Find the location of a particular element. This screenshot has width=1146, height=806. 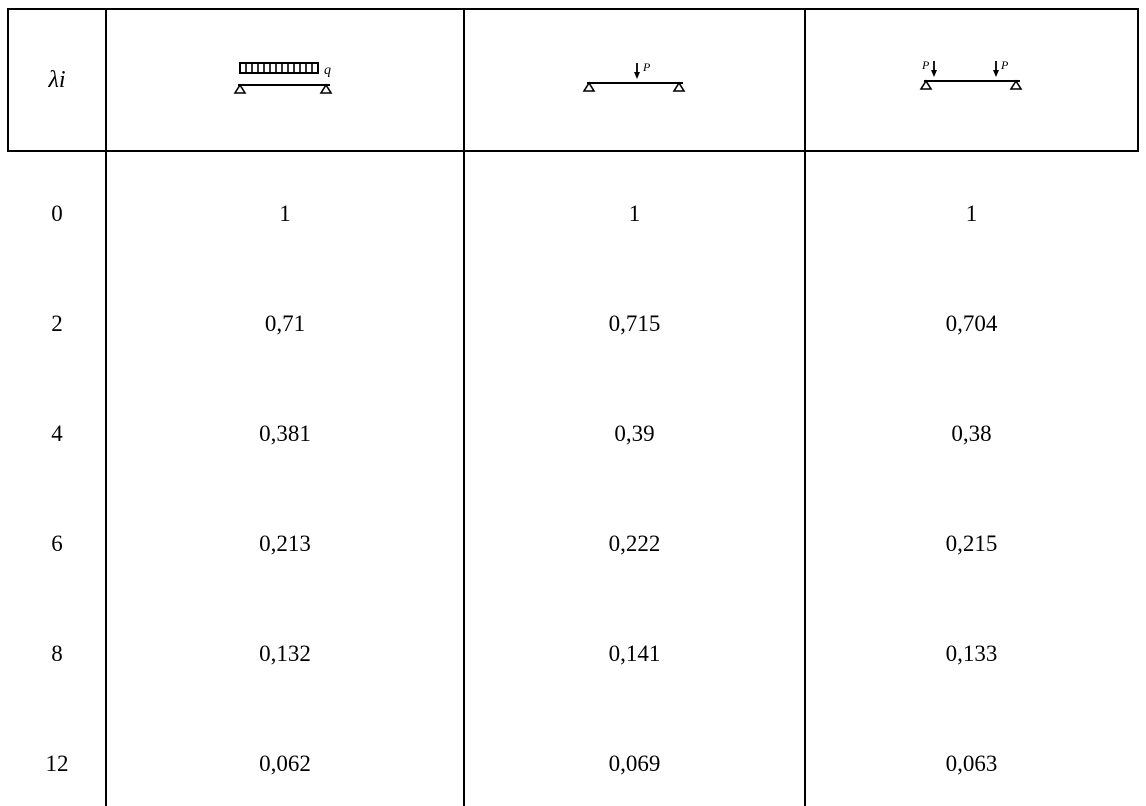

uniform-load-value: 0,132 is located at coordinates (285, 653).